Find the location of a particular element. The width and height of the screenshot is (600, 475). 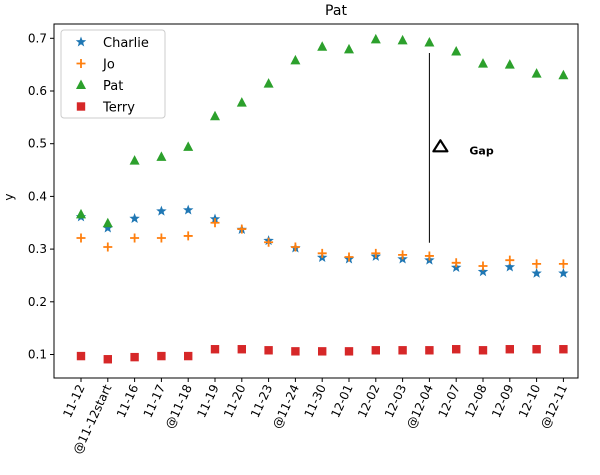

legend-item-terry: Terry is located at coordinates (105, 108).